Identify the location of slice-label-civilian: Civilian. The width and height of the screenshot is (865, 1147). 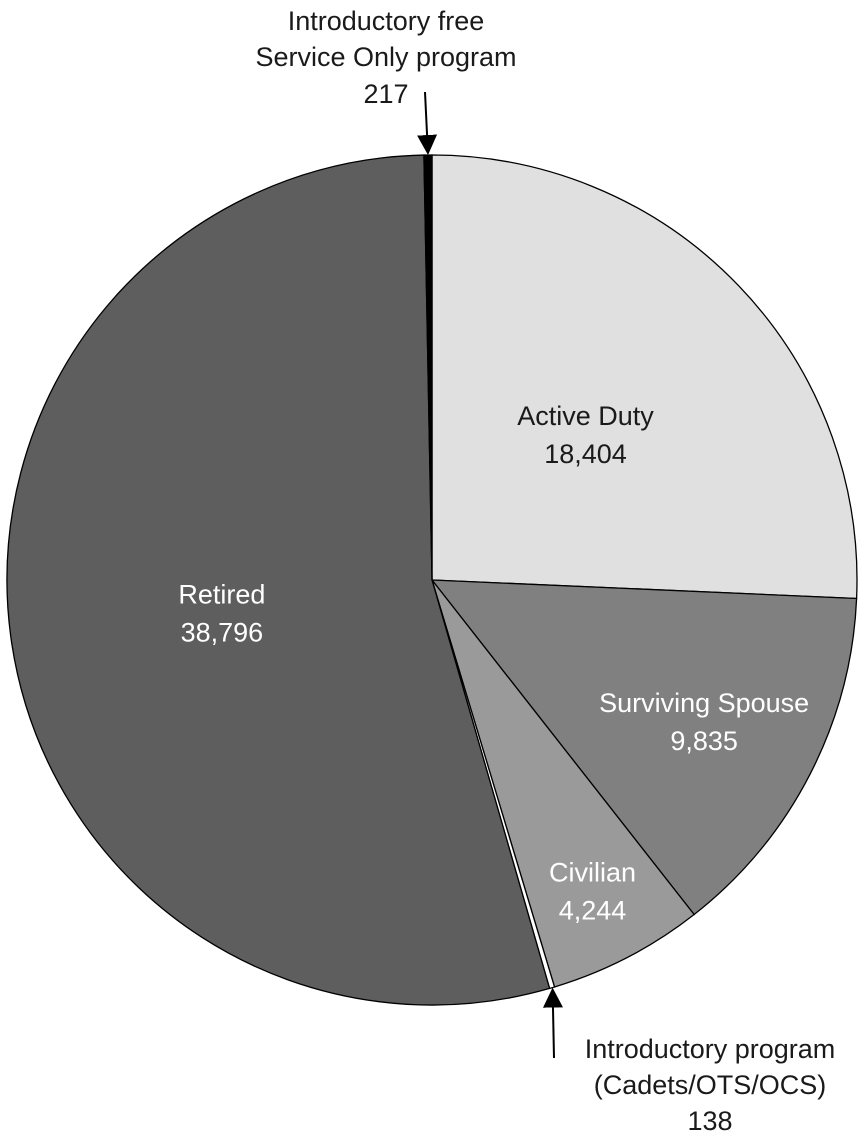
(592, 872).